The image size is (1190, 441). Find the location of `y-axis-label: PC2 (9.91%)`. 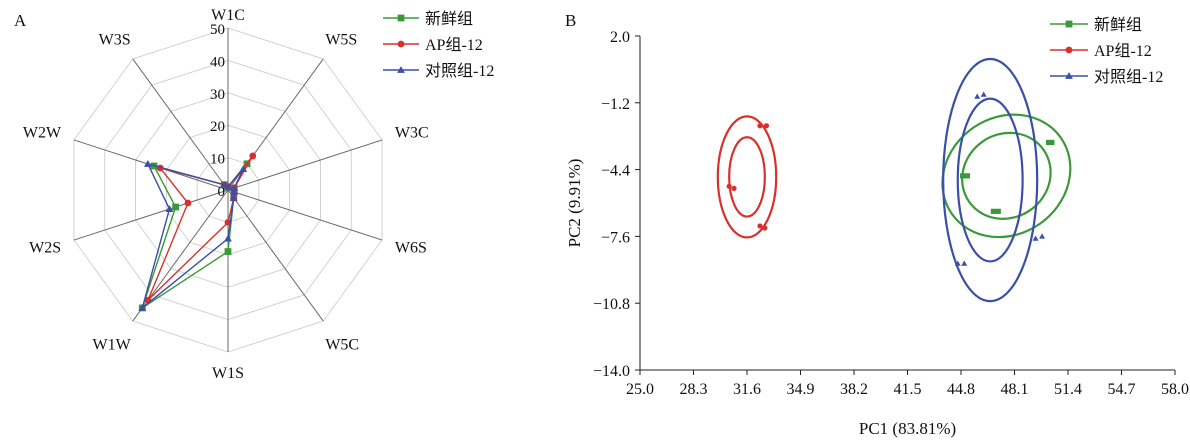

y-axis-label: PC2 (9.91%) is located at coordinates (574, 203).